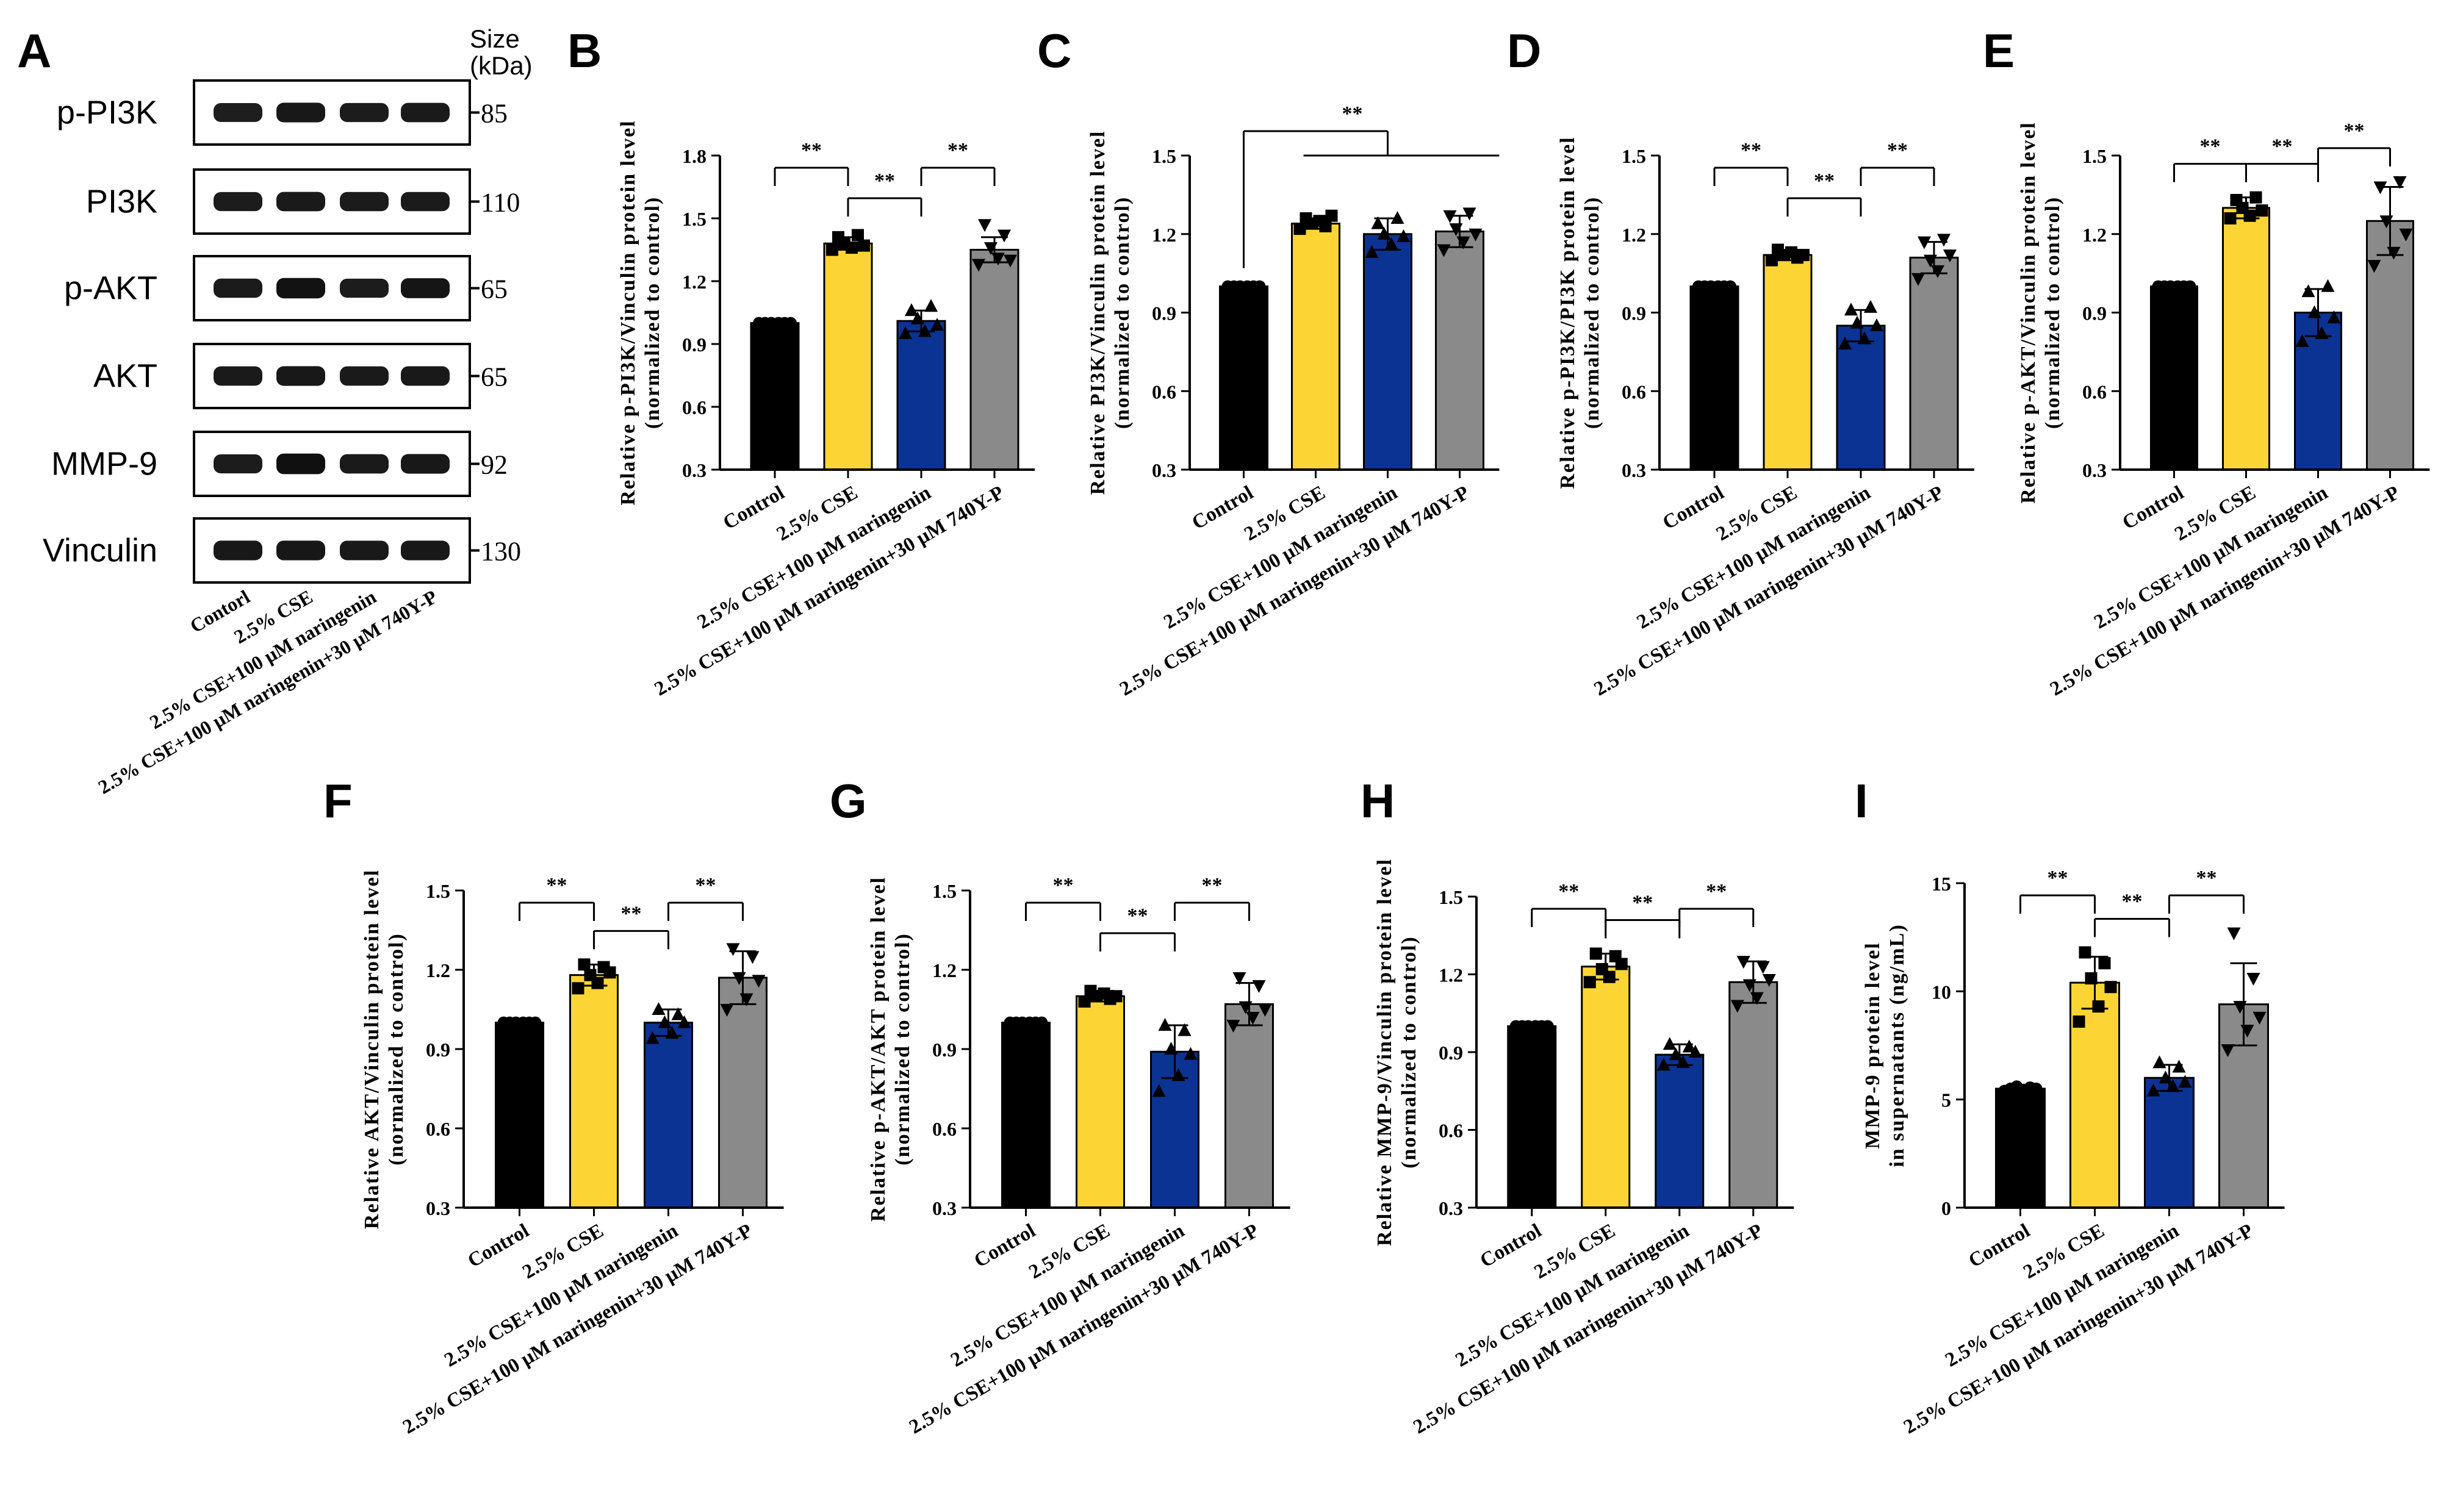  What do you see at coordinates (494, 377) in the screenshot?
I see `size-label-3: 65` at bounding box center [494, 377].